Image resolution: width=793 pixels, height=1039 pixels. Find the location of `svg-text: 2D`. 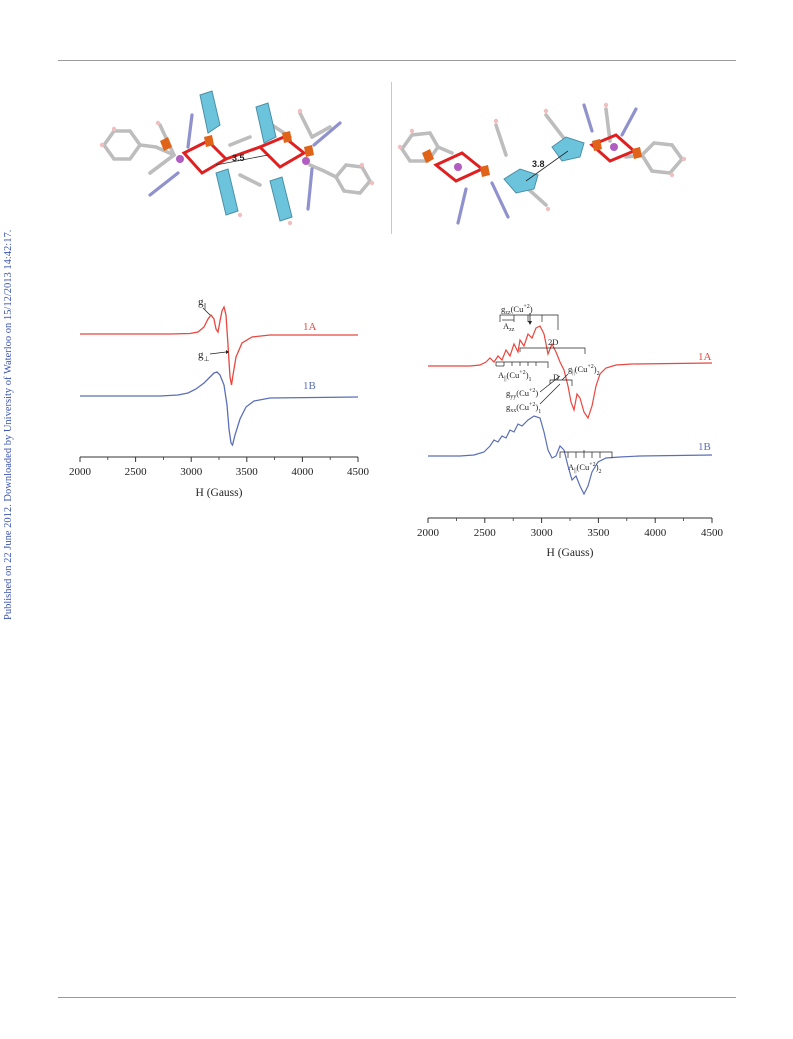

svg-text: 2D is located at coordinates (553, 342).